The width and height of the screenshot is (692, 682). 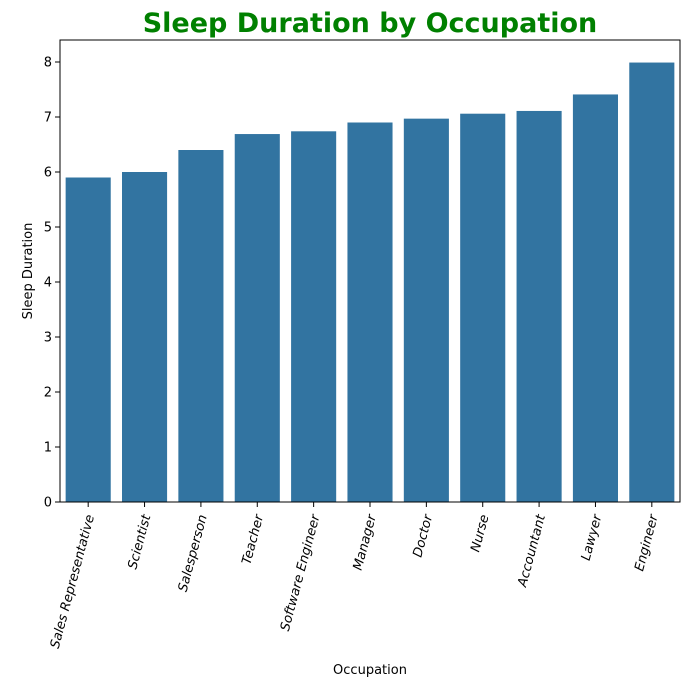 What do you see at coordinates (539, 306) in the screenshot?
I see `bar-accountant` at bounding box center [539, 306].